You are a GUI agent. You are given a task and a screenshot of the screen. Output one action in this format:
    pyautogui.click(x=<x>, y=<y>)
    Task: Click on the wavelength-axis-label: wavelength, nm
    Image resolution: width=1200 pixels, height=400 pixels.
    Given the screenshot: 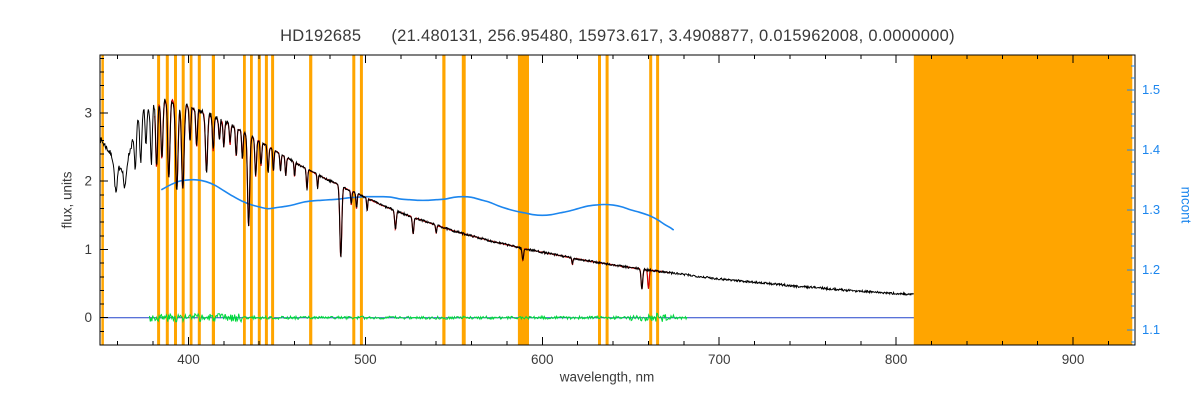 What is the action you would take?
    pyautogui.click(x=607, y=377)
    